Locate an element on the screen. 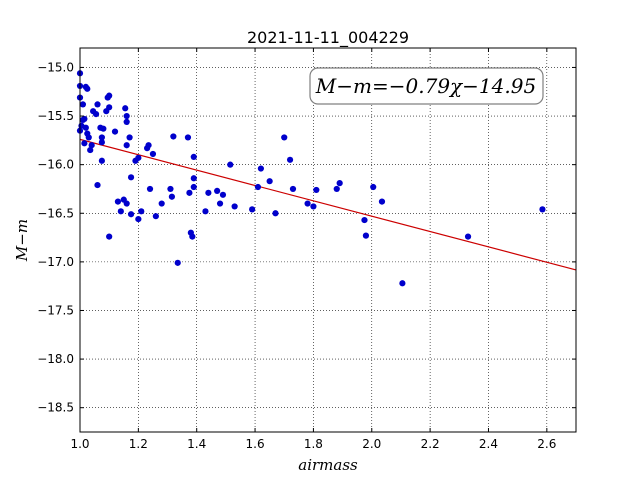 The width and height of the screenshot is (640, 480). x-tick-label: 2.2 is located at coordinates (430, 444).